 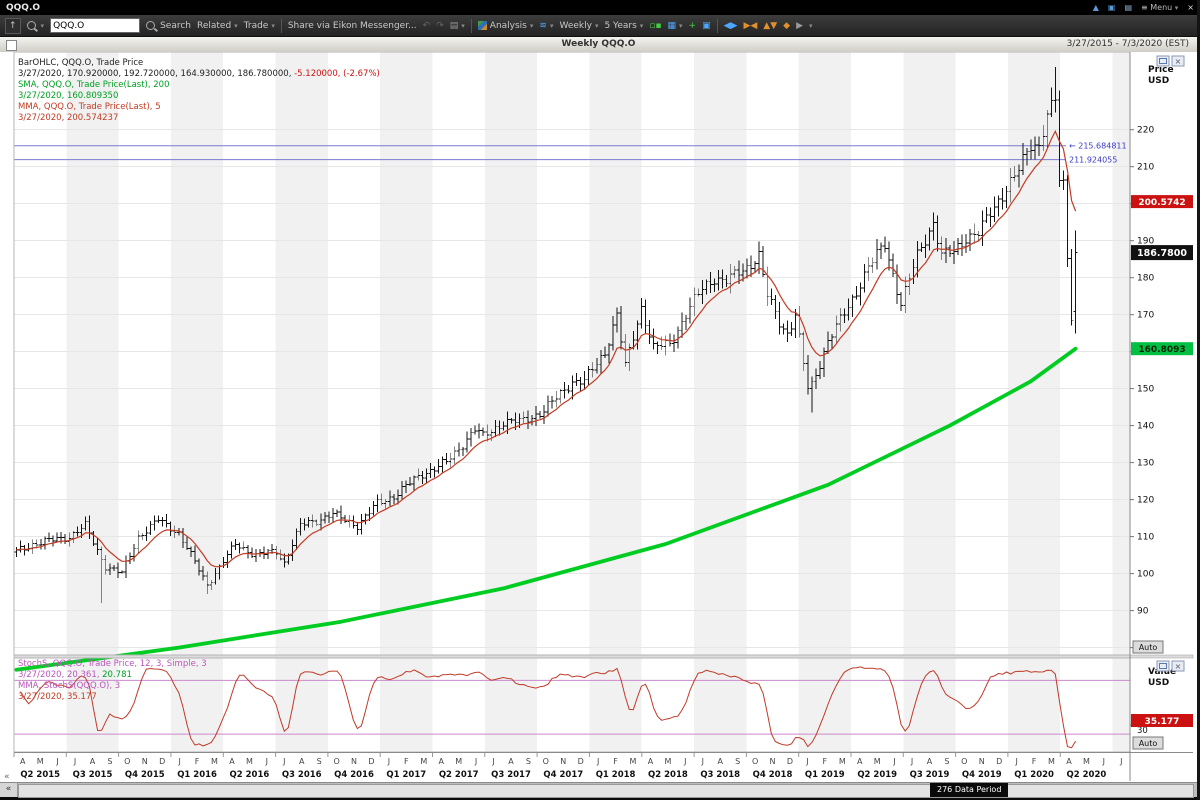 What do you see at coordinates (1178, 61) in the screenshot?
I see `price-panel-close-icon: ×` at bounding box center [1178, 61].